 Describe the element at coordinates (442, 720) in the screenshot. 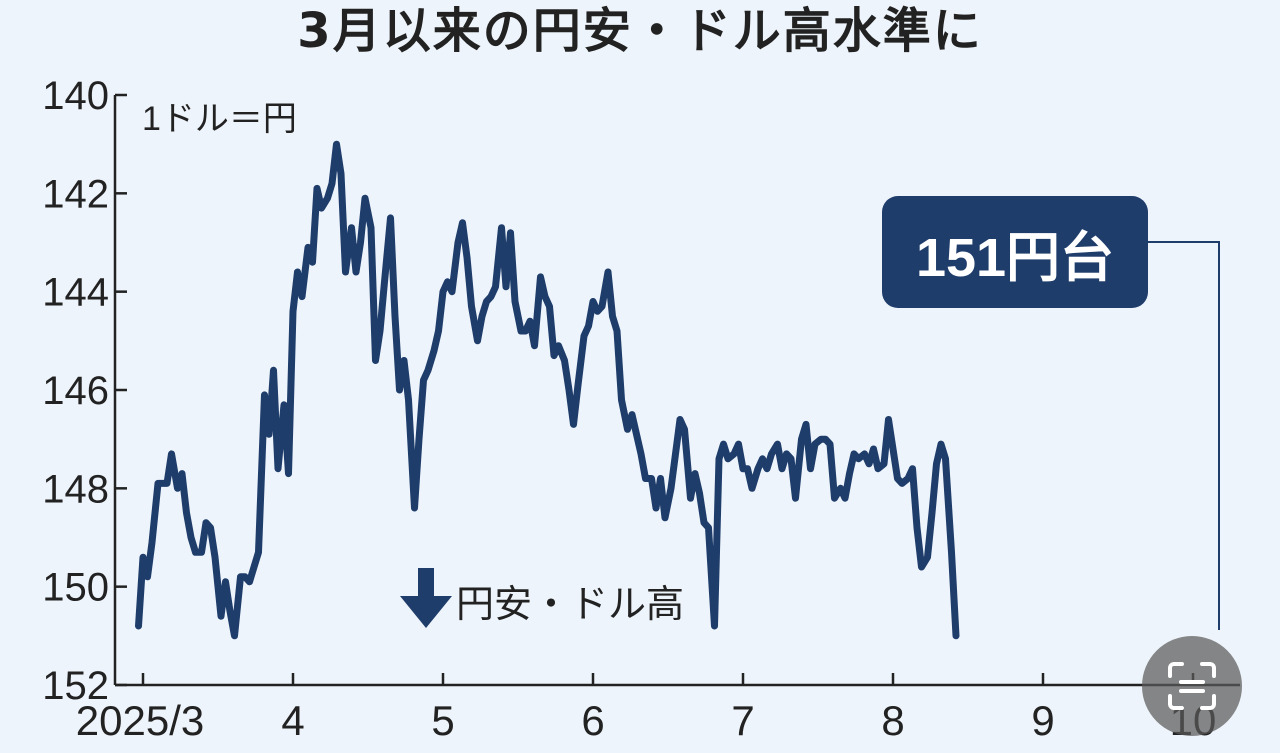

I see `x-tick-label: 5` at that location.